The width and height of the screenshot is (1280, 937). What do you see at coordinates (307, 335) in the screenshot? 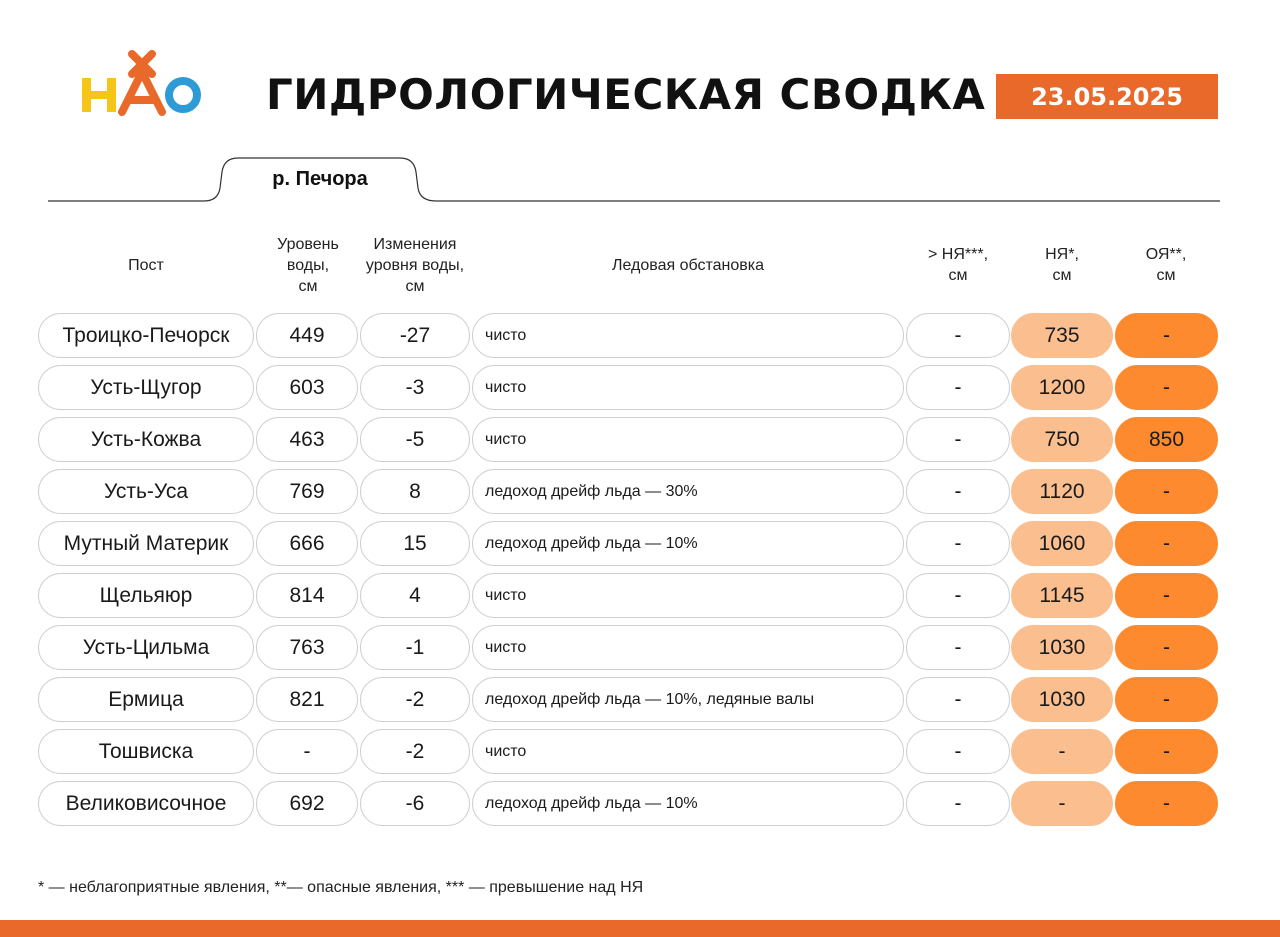
I see `cell-level: 449` at bounding box center [307, 335].